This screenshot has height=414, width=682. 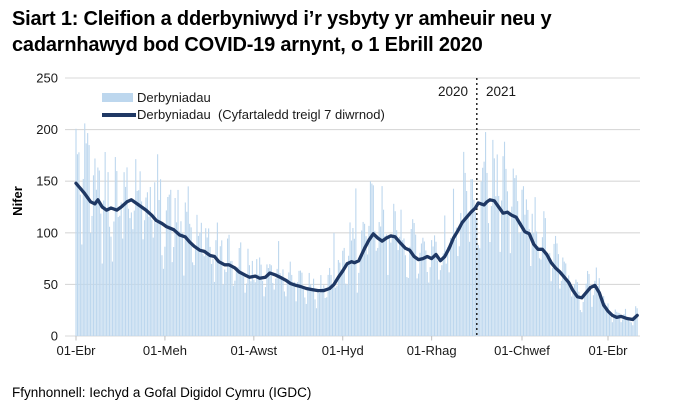 I want to click on y-axis-tick-labels: 0 50 100 150 200 250, so click(x=47, y=207).